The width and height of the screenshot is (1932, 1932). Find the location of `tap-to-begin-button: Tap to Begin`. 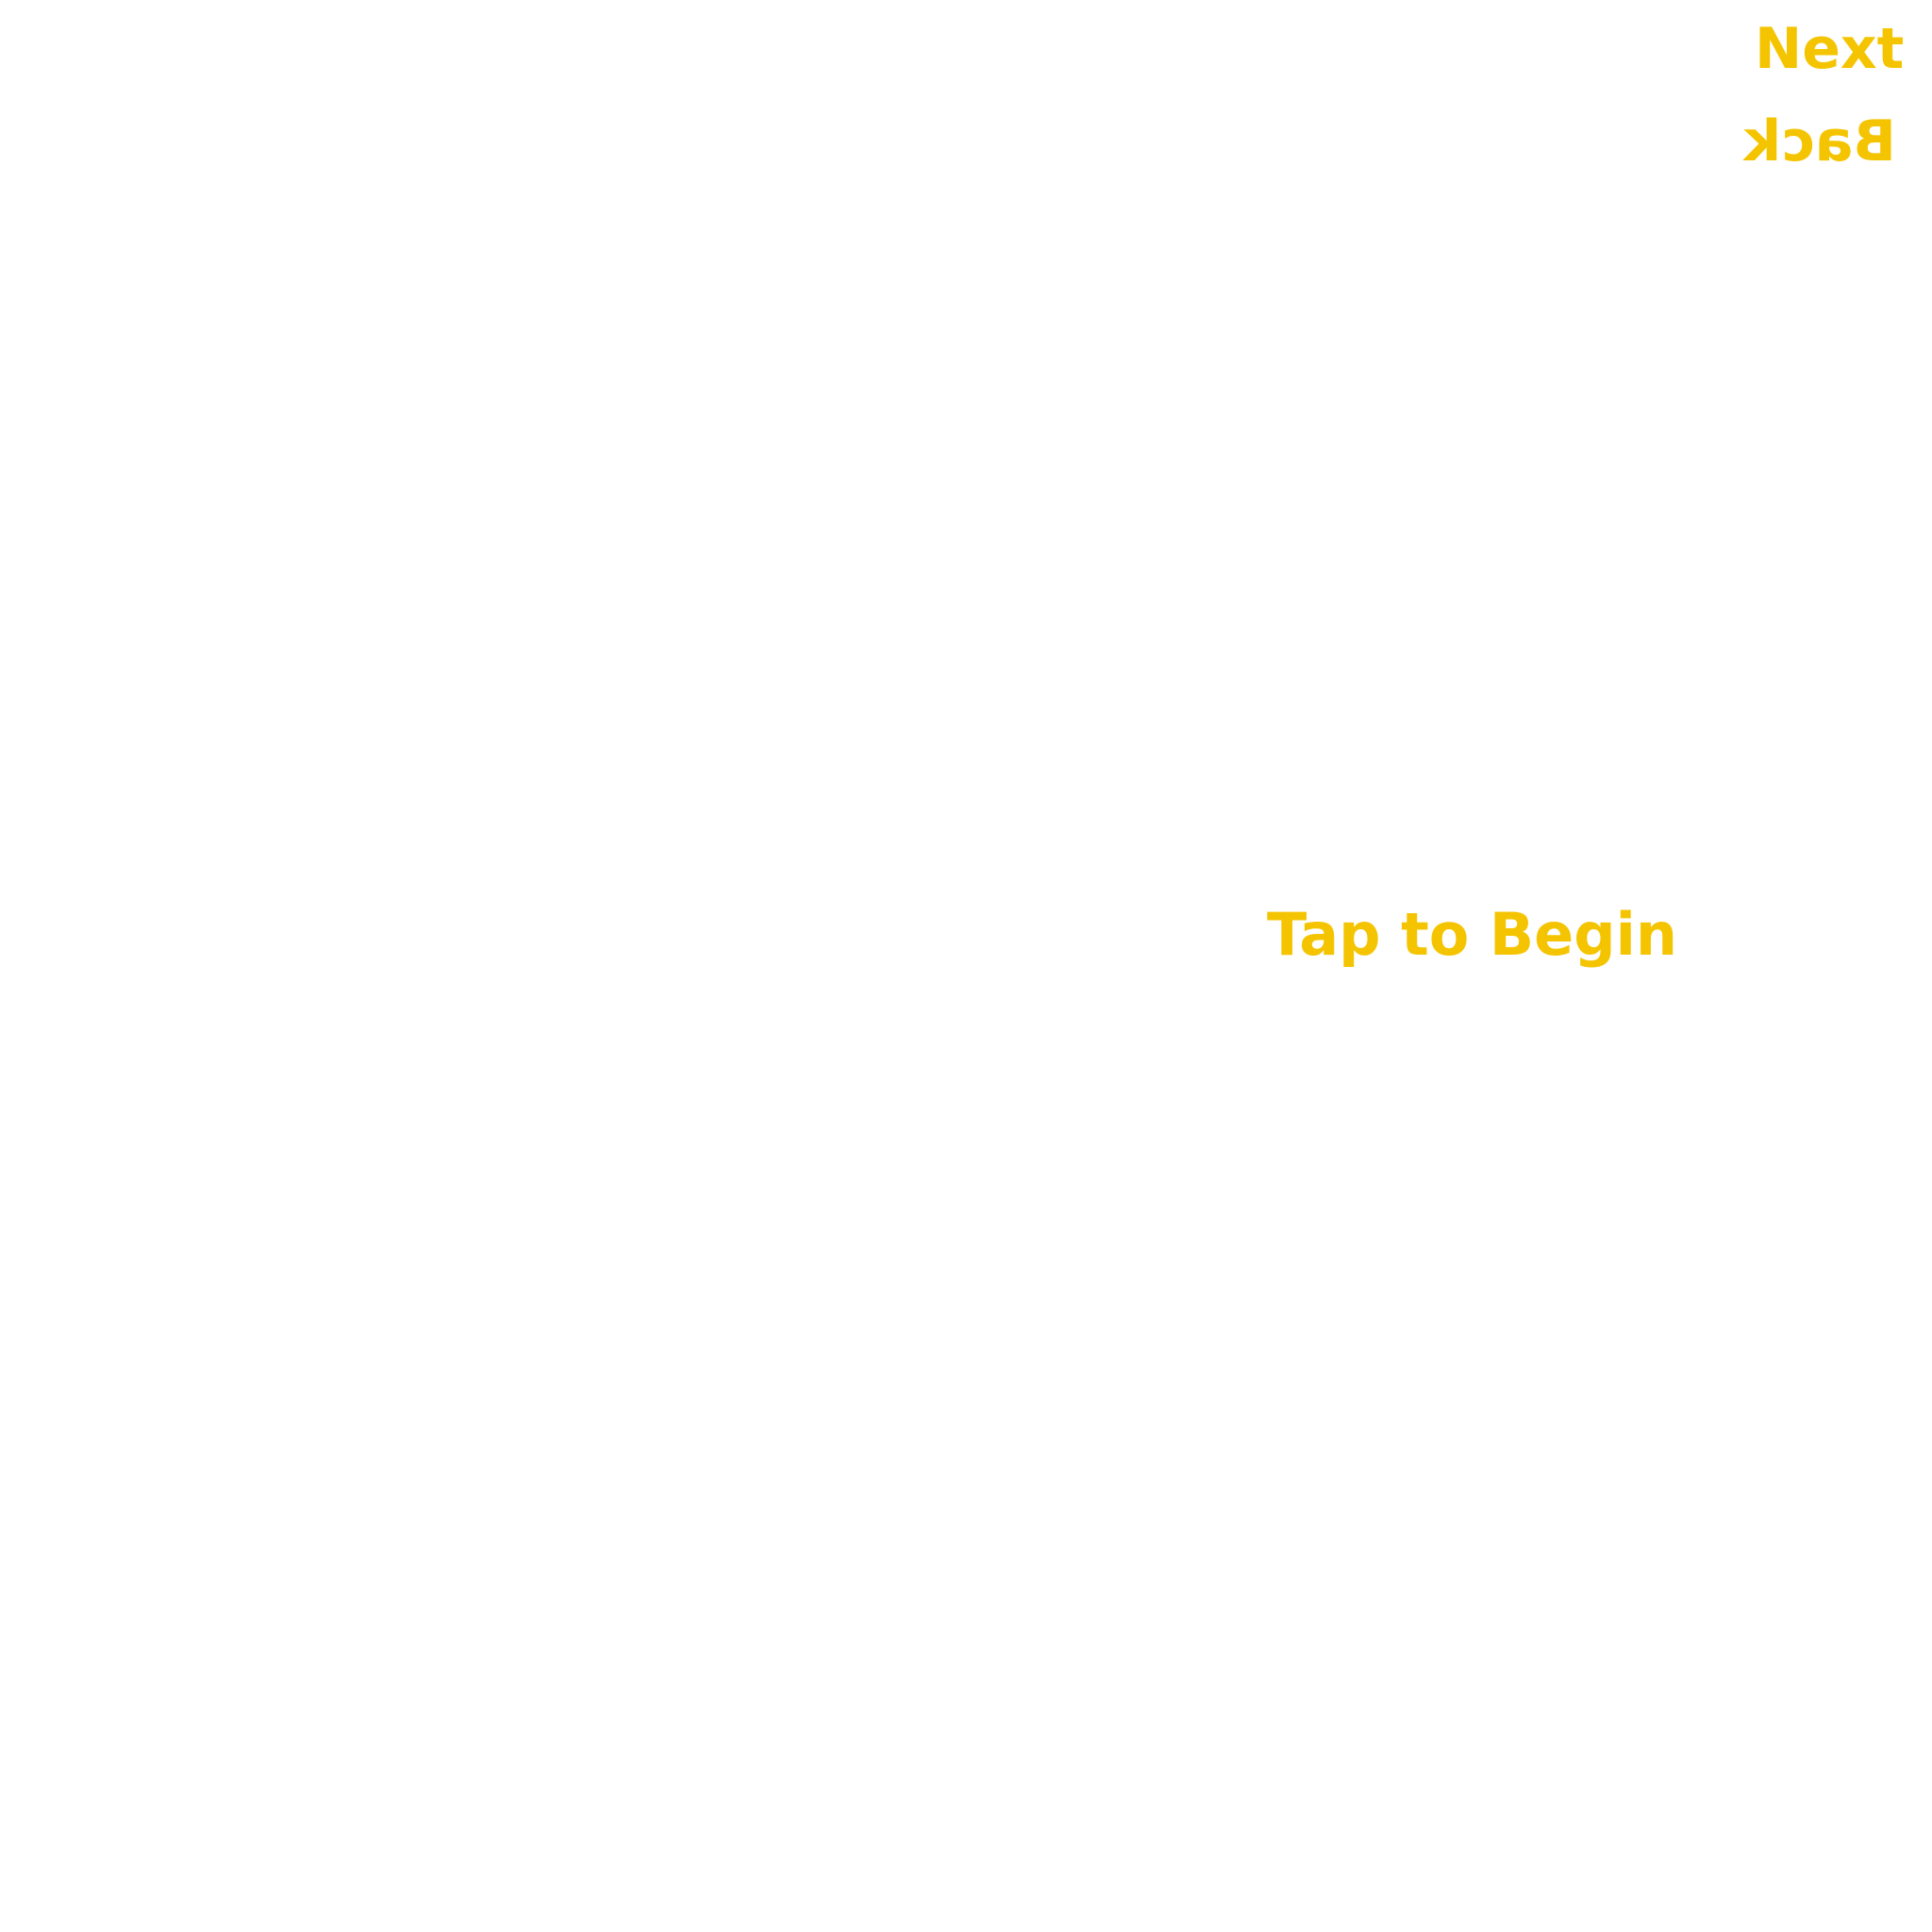

tap-to-begin-button: Tap to Begin is located at coordinates (1472, 935).